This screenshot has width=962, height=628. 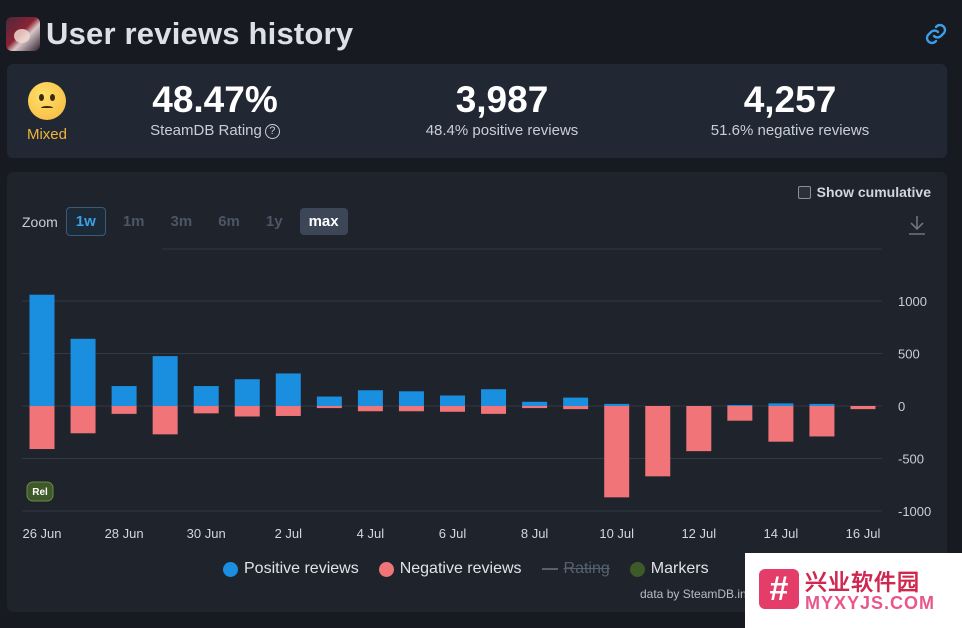 I want to click on legend-rating-label: Rating, so click(x=586, y=568).